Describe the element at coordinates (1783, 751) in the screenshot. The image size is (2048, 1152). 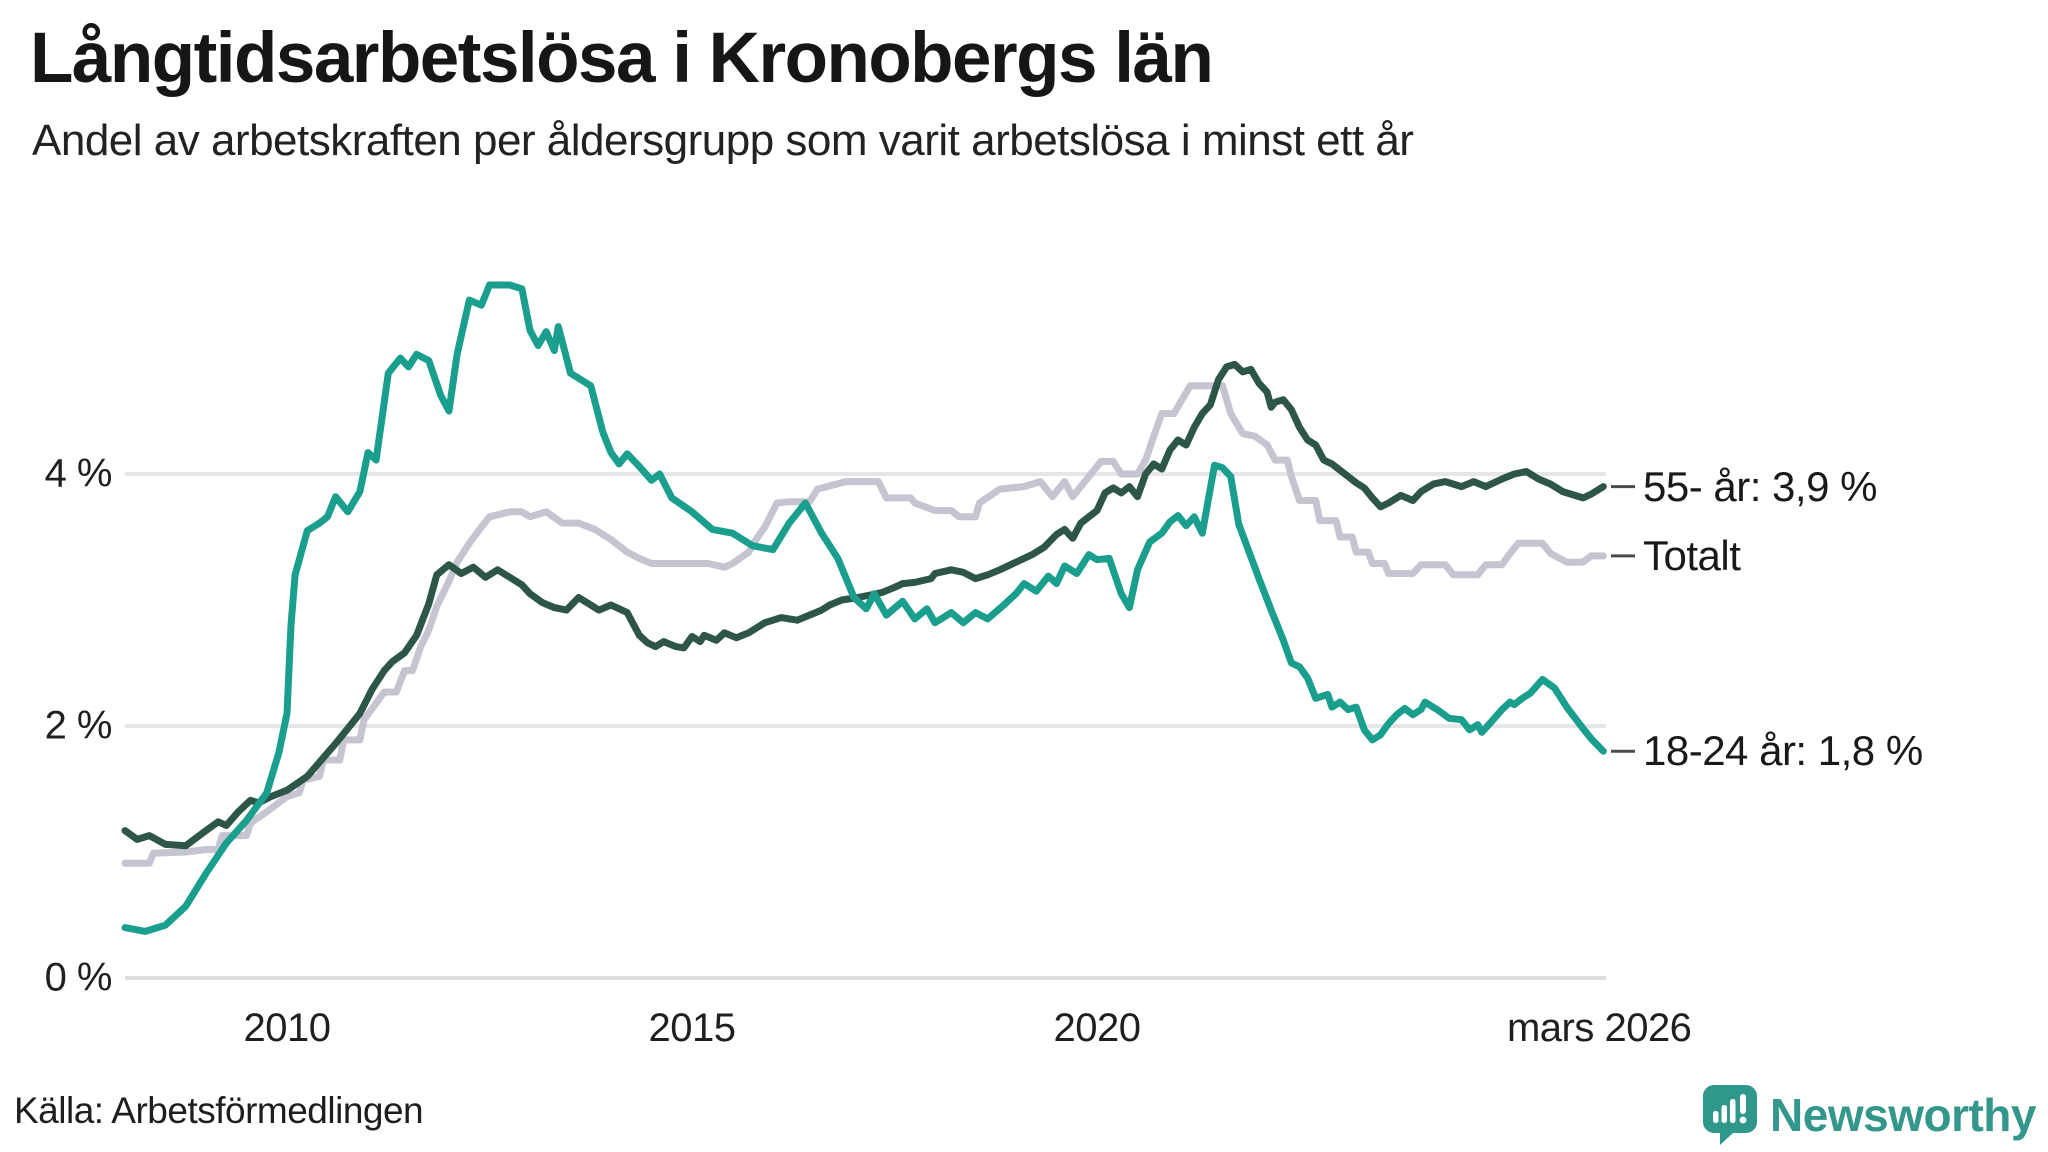
I see `series-end-label-18-24: 18-24 år: 1,8 %` at that location.